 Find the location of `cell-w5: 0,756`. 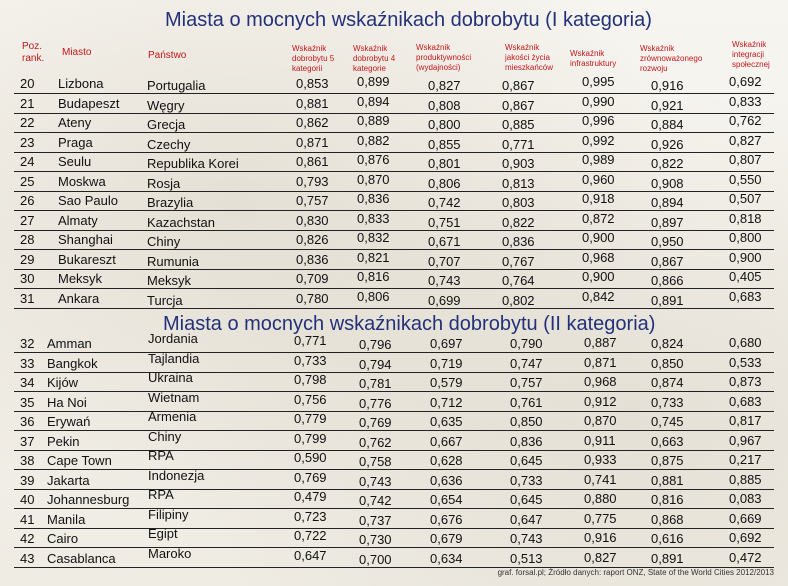

cell-w5: 0,756 is located at coordinates (310, 399).